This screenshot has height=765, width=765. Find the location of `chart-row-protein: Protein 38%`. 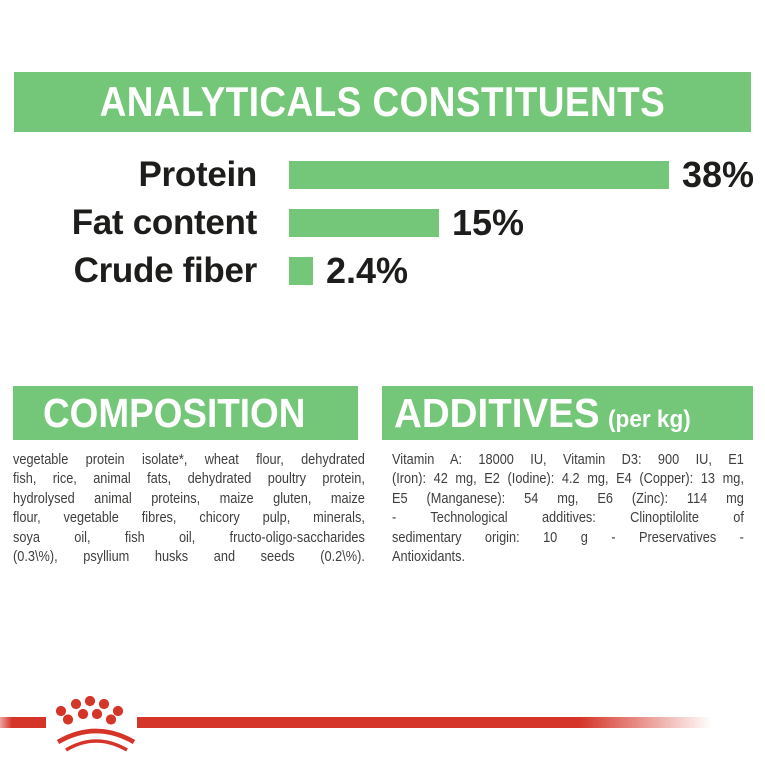

chart-row-protein: Protein 38% is located at coordinates (382, 175).